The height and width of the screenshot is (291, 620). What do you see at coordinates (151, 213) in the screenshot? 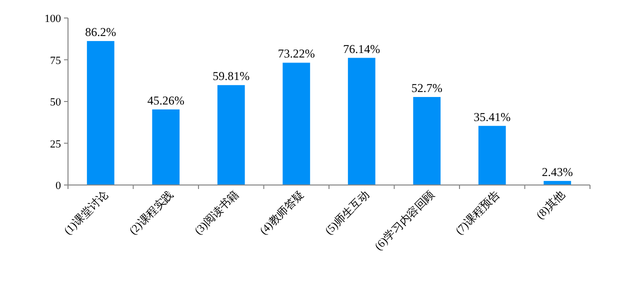
I see `x-tick-label: (2)课程实践` at bounding box center [151, 213].